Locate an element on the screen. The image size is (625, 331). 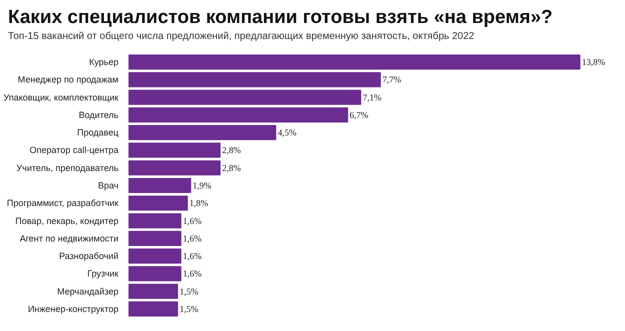
y-tick-label: Менеджер по продажам is located at coordinates (68, 79).